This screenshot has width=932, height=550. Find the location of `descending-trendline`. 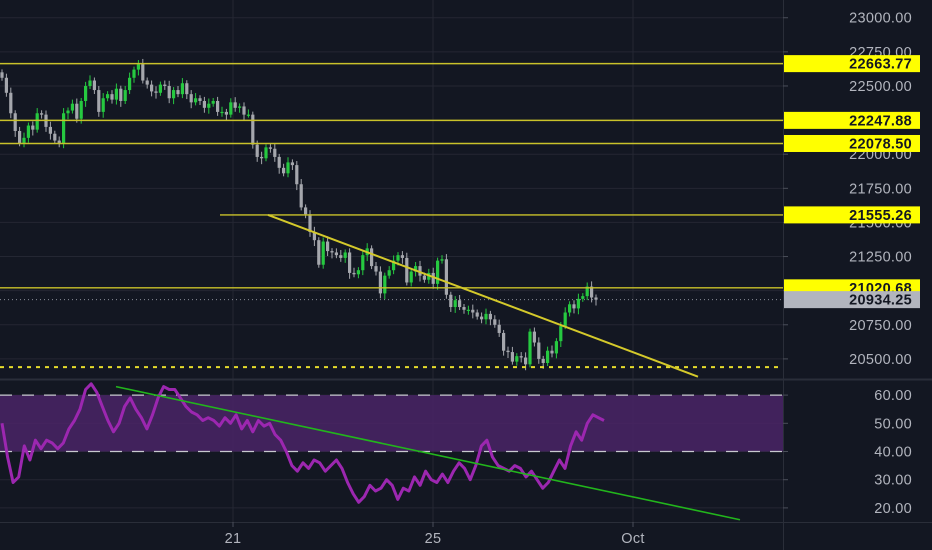

descending-trendline is located at coordinates (483, 295).